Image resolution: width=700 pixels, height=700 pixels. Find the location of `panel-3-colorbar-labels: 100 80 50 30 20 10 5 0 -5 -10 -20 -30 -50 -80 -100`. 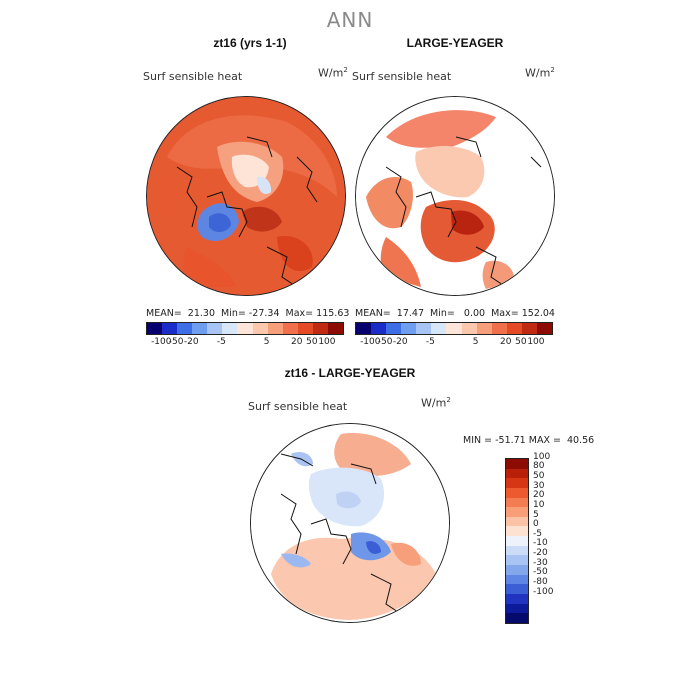

panel-3-colorbar-labels: 100 80 50 30 20 10 5 0 -5 -10 -20 -30 -50 -80 -100 is located at coordinates (553, 537).